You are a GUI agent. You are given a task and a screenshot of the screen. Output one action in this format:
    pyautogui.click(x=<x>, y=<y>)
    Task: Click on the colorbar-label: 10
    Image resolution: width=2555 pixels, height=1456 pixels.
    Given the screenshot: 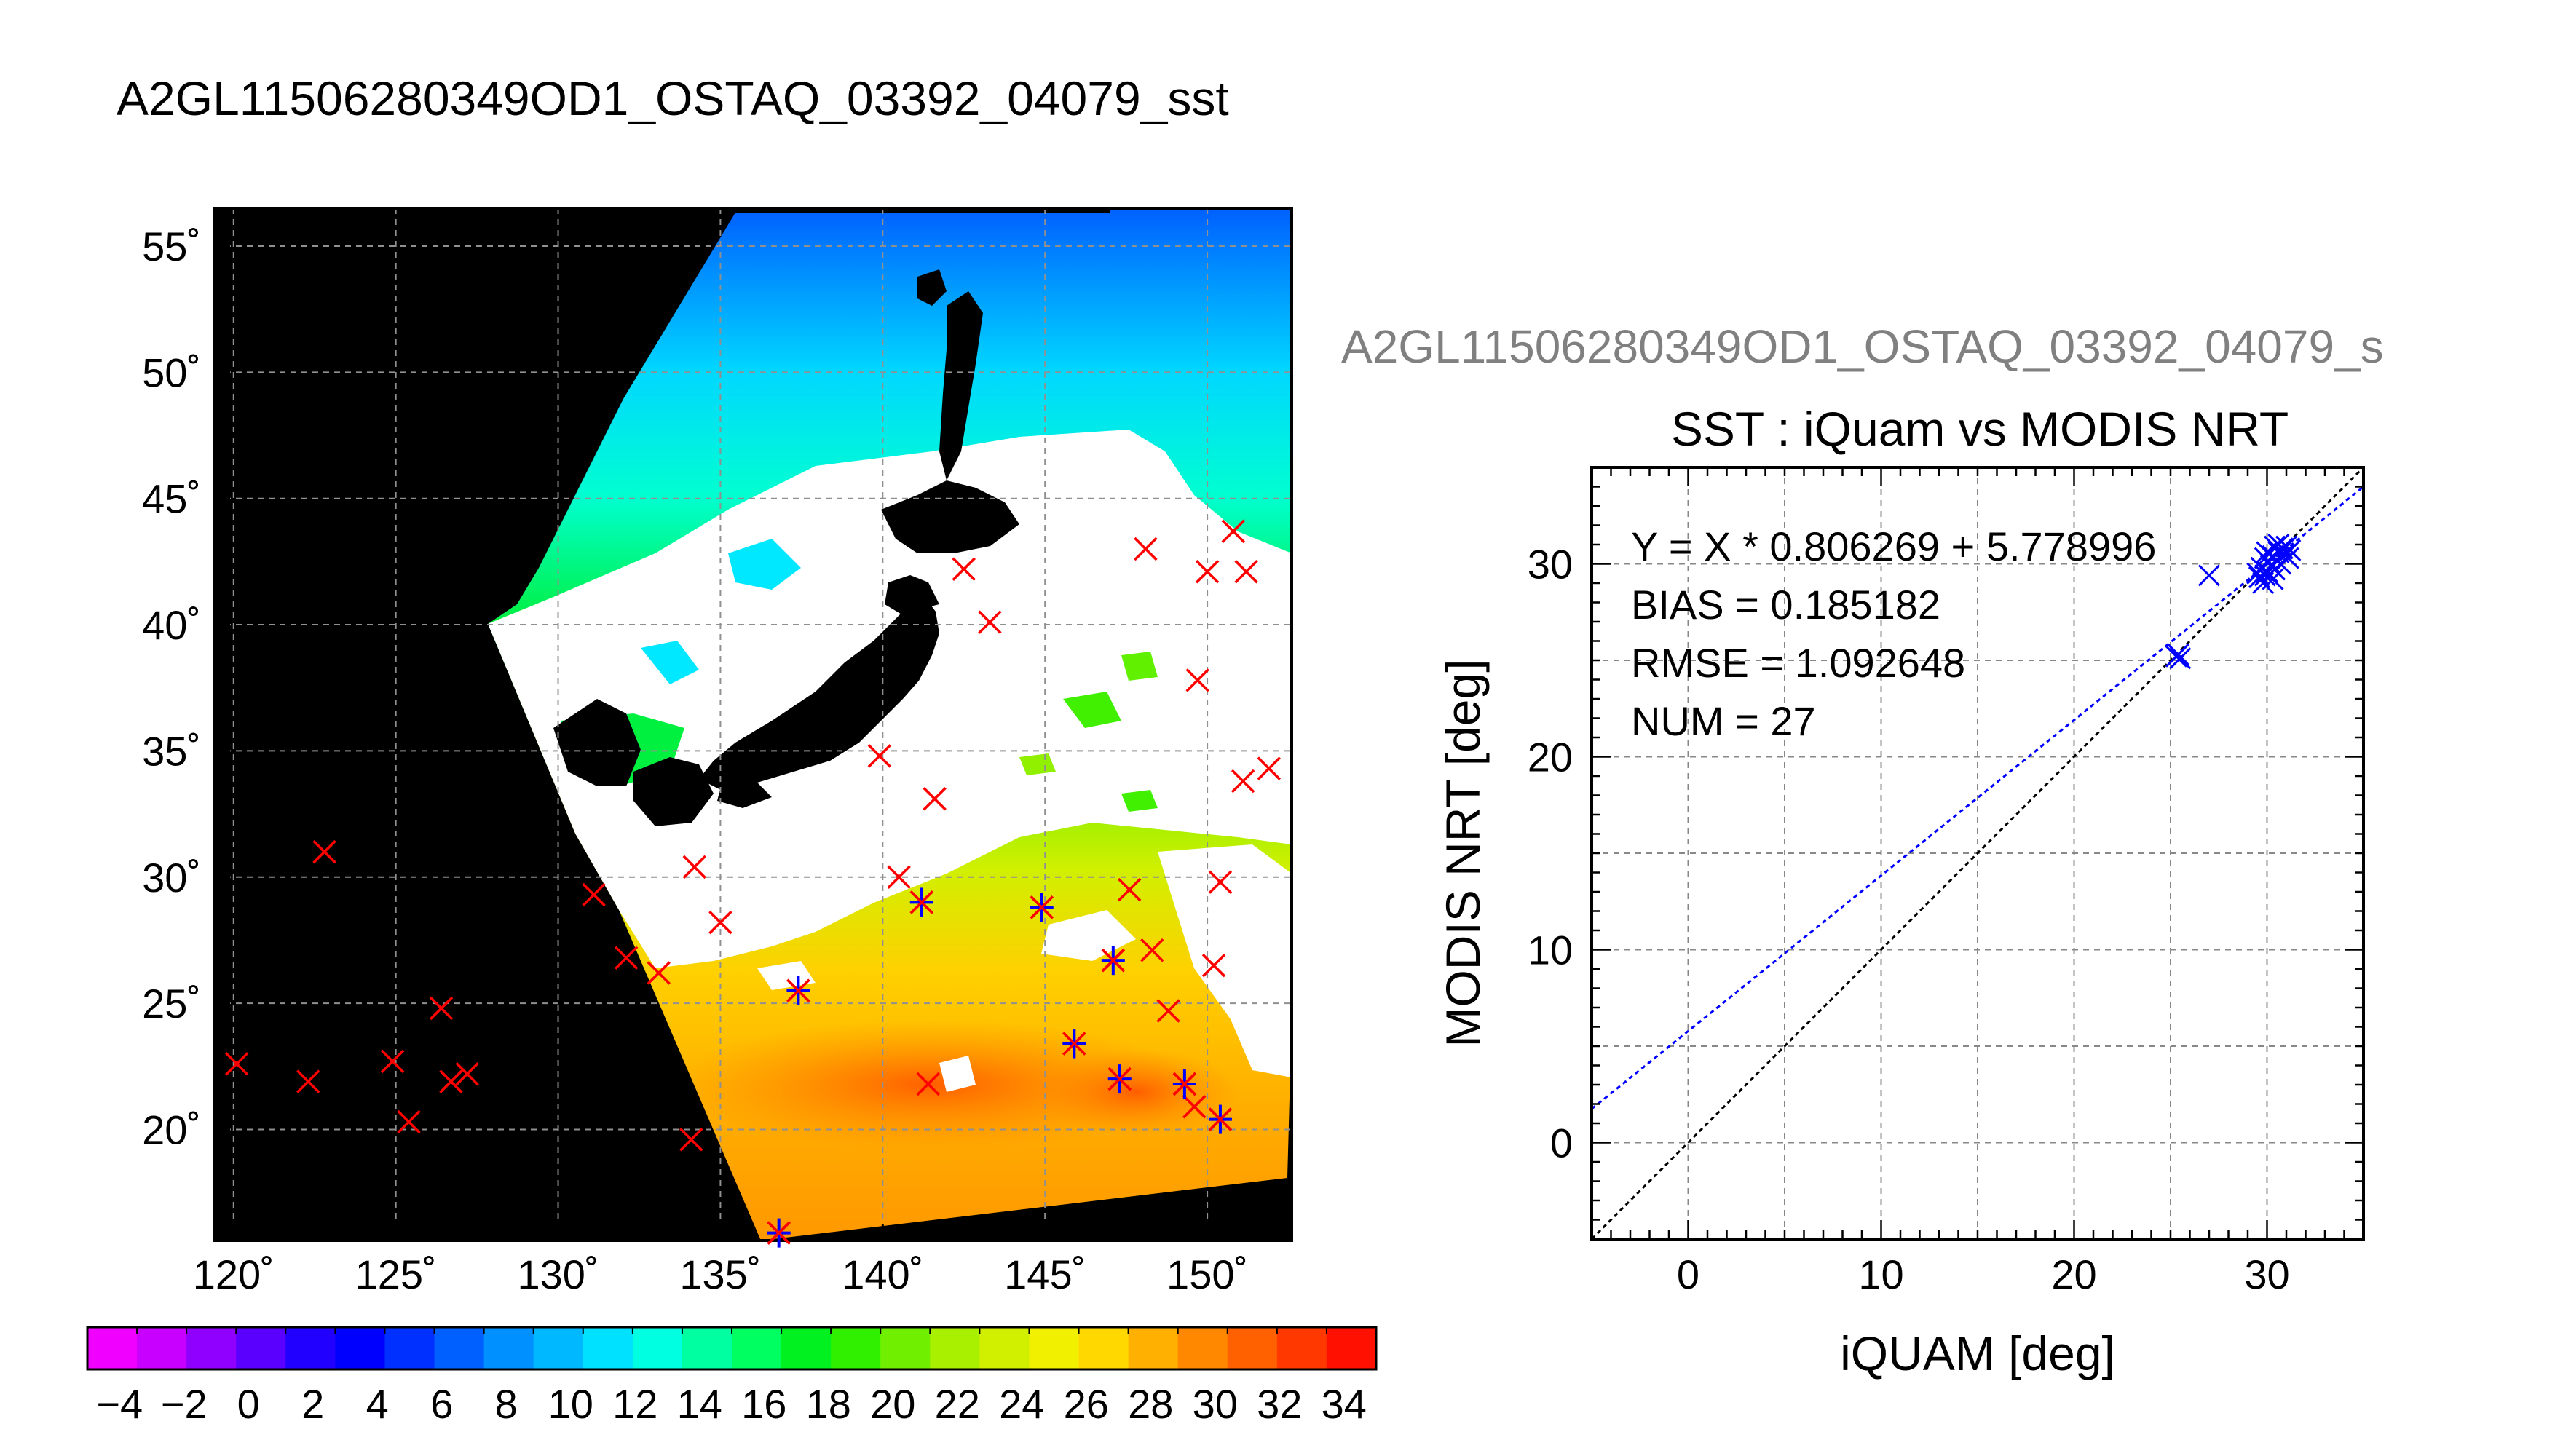 What is the action you would take?
    pyautogui.click(x=570, y=1404)
    